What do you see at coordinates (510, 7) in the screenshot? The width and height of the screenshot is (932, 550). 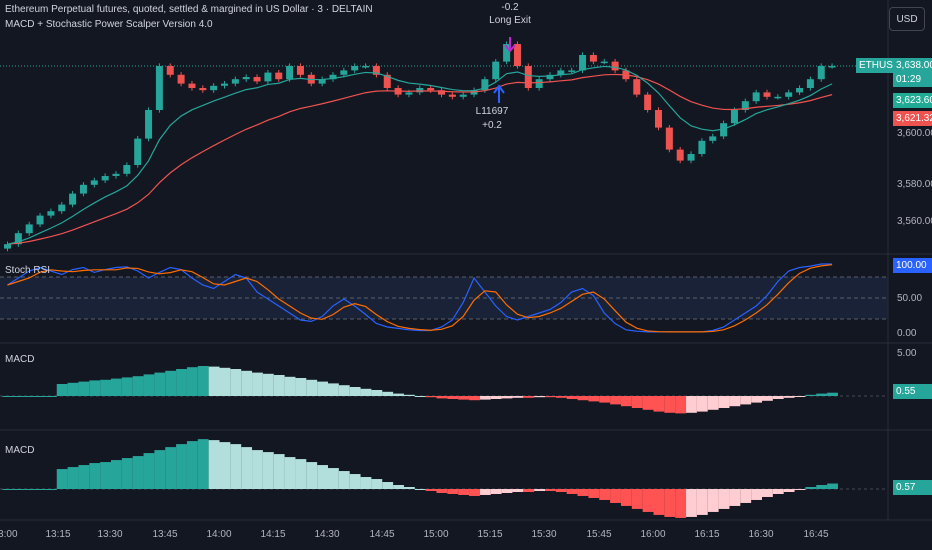 I see `exit-pnl-label: -0.2` at bounding box center [510, 7].